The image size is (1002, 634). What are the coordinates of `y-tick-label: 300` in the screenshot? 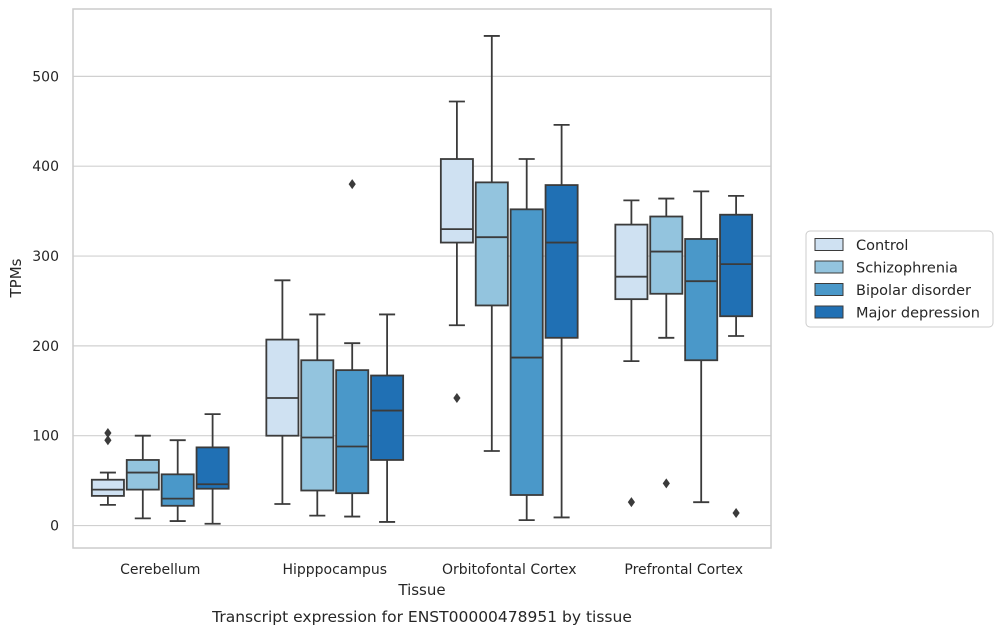 It's located at (45, 257).